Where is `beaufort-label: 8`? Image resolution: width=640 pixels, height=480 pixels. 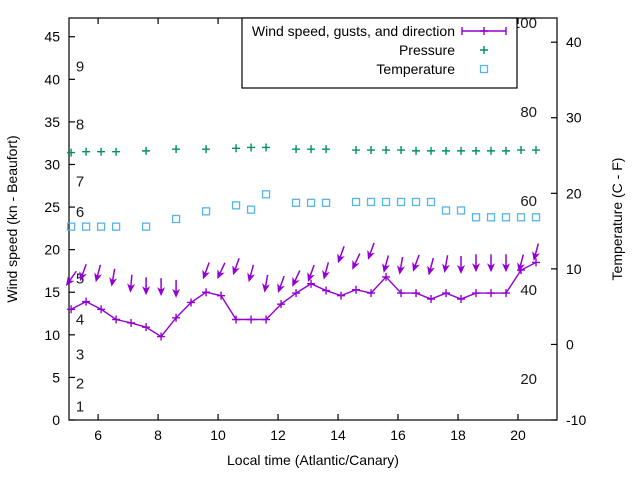
beaufort-label: 8 is located at coordinates (80, 124).